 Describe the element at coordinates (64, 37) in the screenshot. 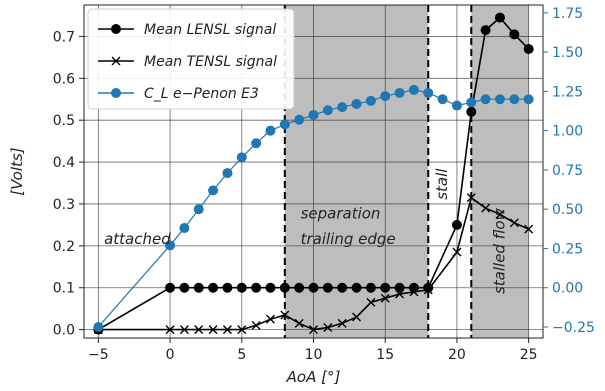

I see `y-tick-label-7: 0.7` at that location.